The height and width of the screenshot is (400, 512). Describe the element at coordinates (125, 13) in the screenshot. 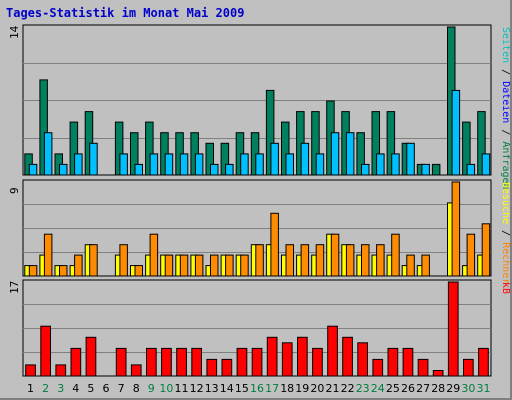

I see `chart-title: Tages-Statistik im Monat Mai 2009` at that location.